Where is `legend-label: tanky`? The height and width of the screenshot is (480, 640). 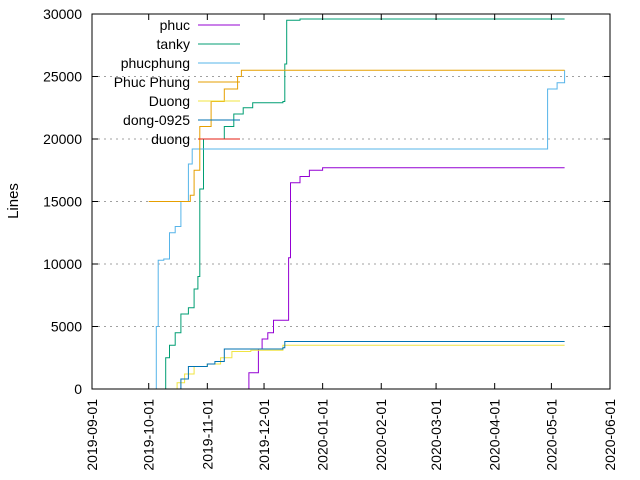 legend-label: tanky is located at coordinates (173, 44).